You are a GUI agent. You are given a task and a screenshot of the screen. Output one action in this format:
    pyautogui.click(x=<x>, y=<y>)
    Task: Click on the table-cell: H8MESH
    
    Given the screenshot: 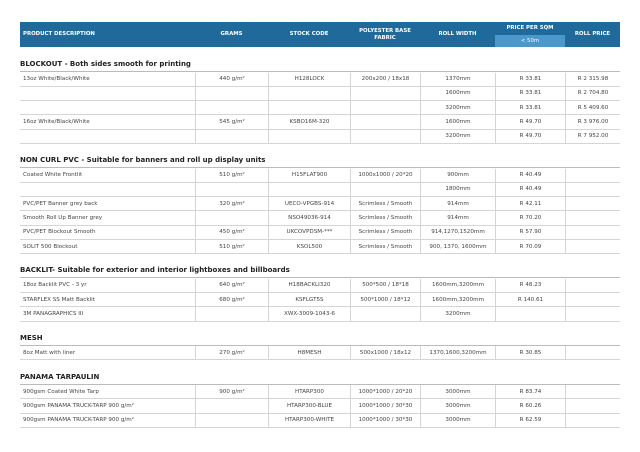 What is the action you would take?
    pyautogui.click(x=309, y=353)
    